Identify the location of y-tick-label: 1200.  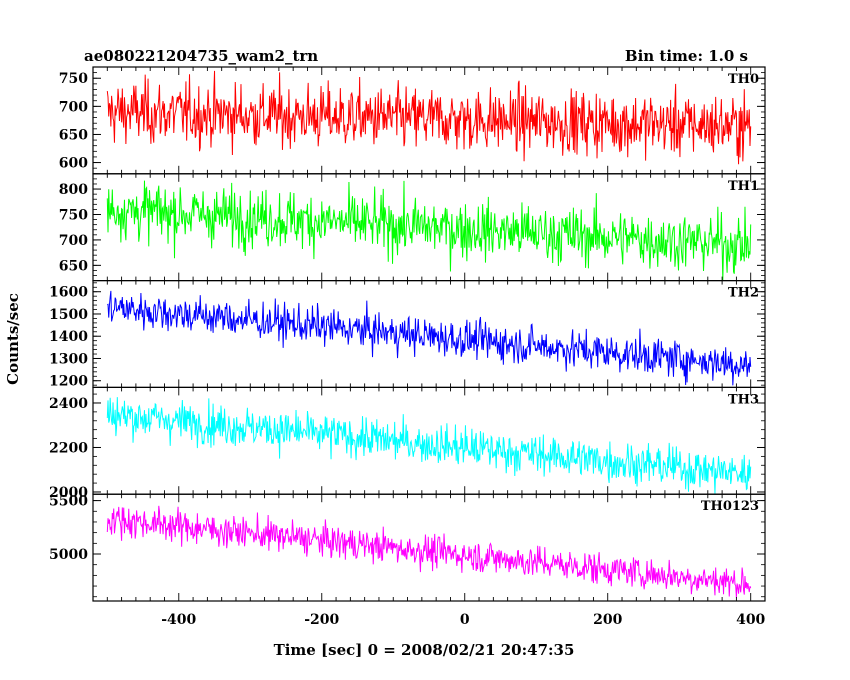
(68, 382).